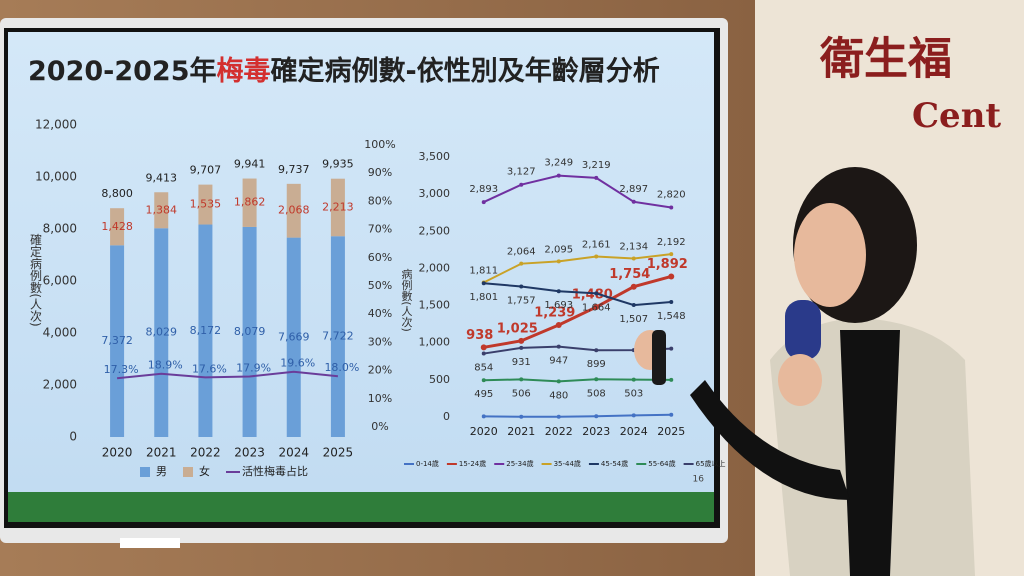 The image size is (1024, 580). I want to click on value-label: 2,213, so click(338, 206).